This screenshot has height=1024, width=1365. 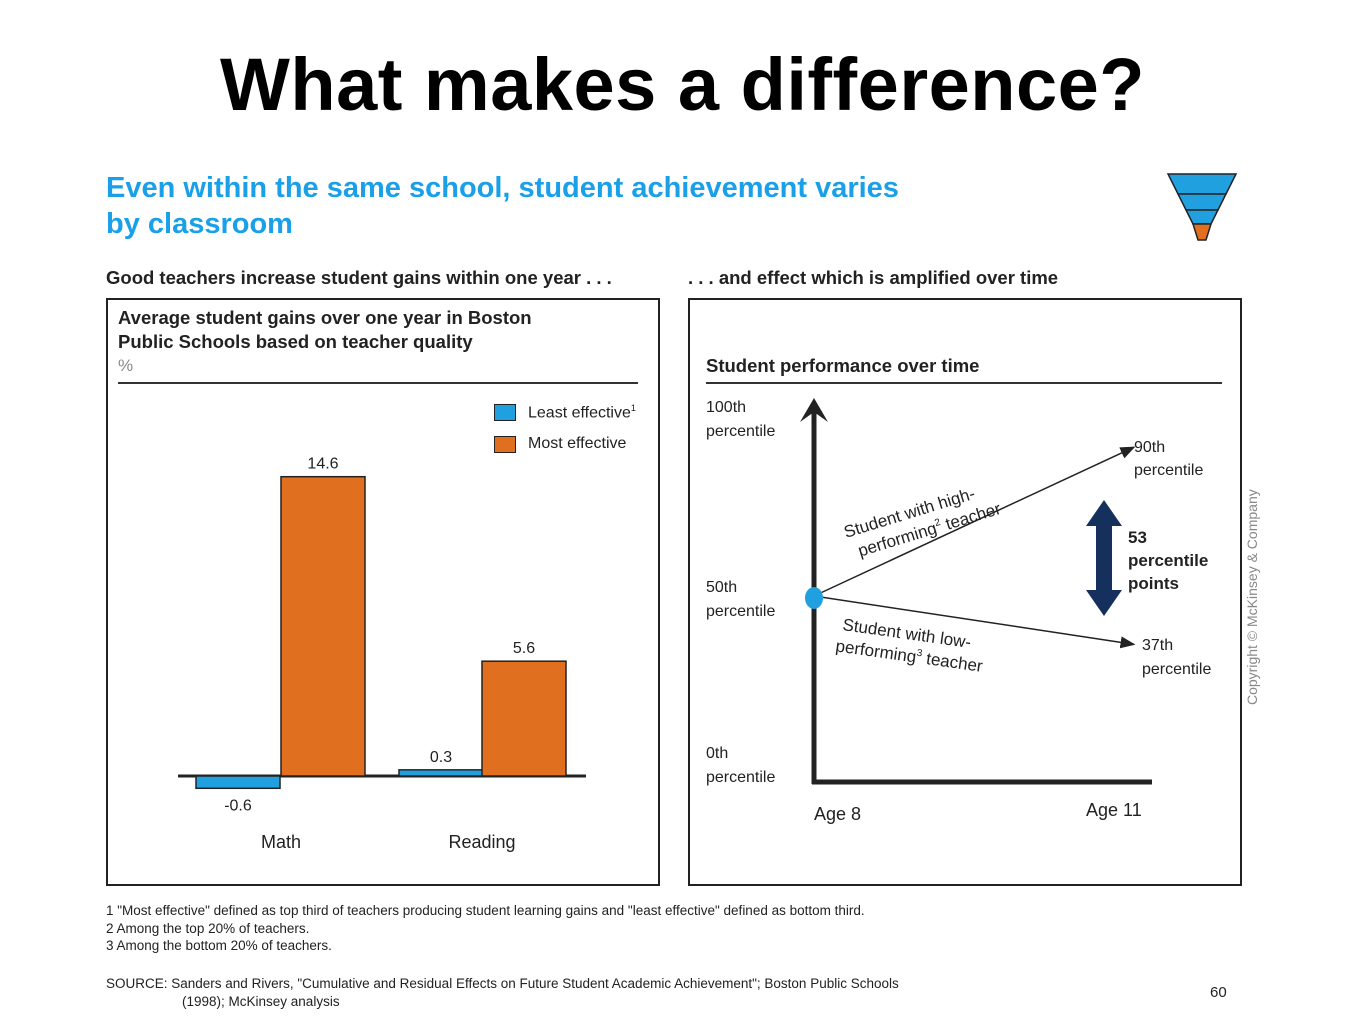 I want to click on bar-chart-title-rule, so click(x=378, y=383).